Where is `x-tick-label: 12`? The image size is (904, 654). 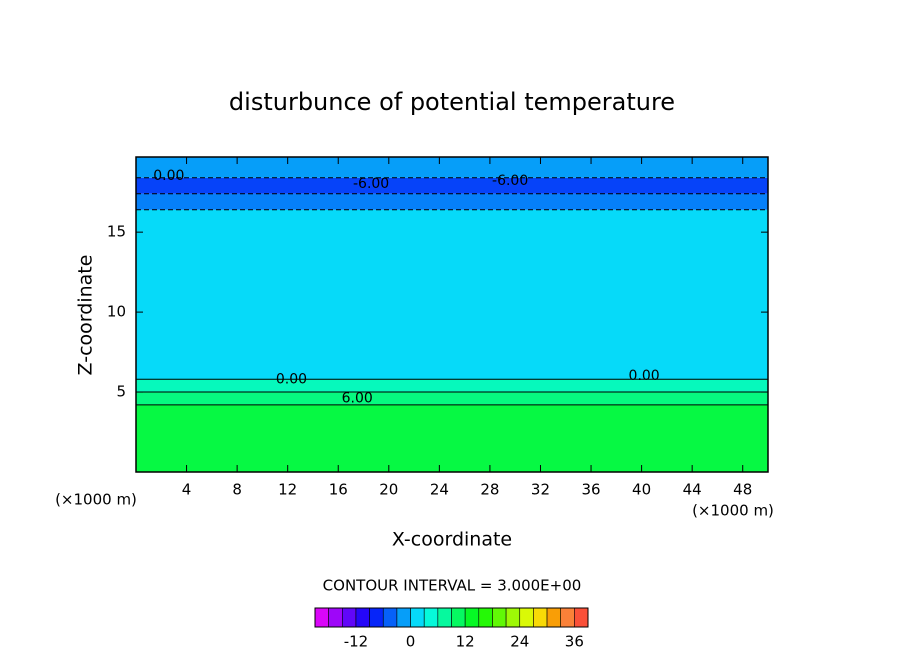
x-tick-label: 12 is located at coordinates (287, 490).